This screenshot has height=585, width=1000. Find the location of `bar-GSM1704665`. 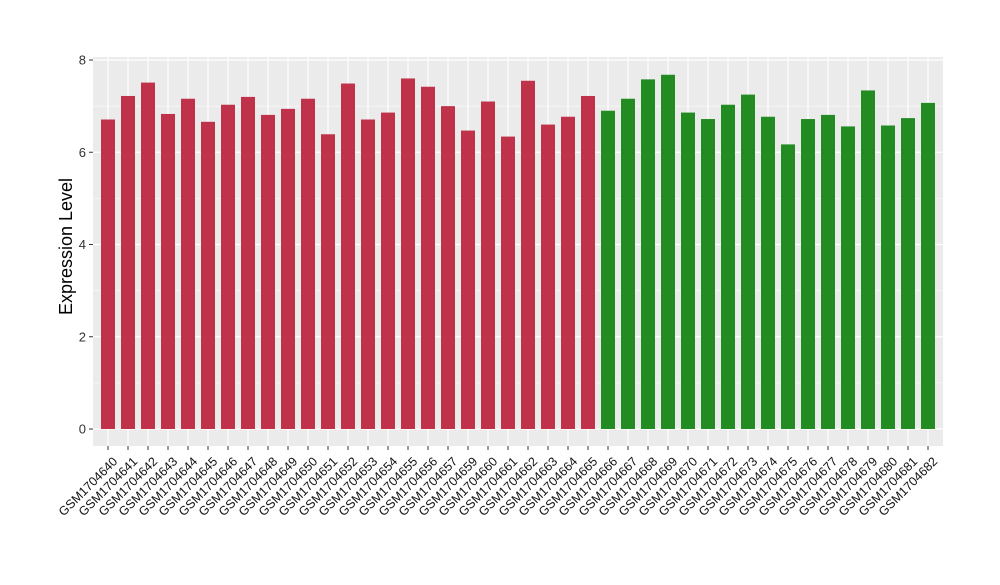

bar-GSM1704665 is located at coordinates (588, 262).